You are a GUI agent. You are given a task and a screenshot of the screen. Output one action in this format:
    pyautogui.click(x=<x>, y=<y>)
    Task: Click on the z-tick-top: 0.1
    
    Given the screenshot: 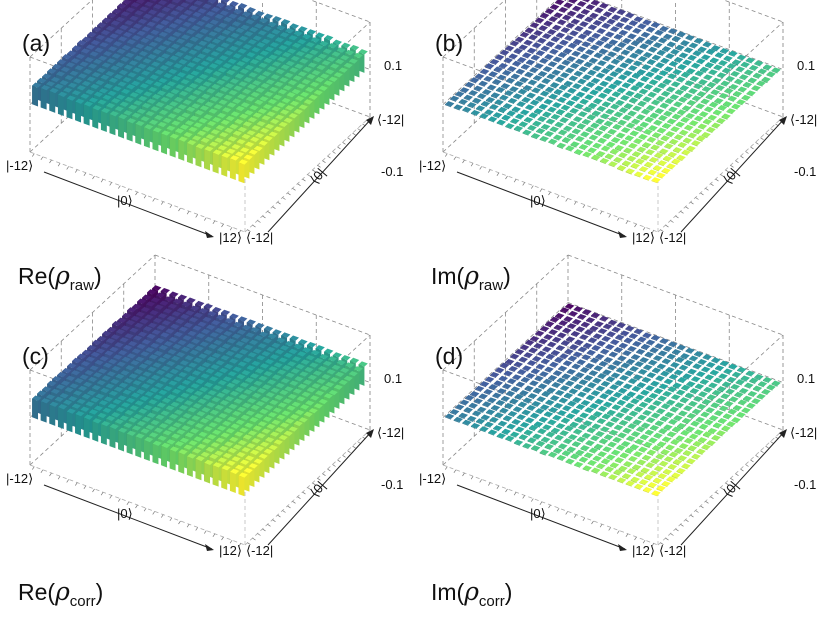 What is the action you would take?
    pyautogui.click(x=806, y=378)
    